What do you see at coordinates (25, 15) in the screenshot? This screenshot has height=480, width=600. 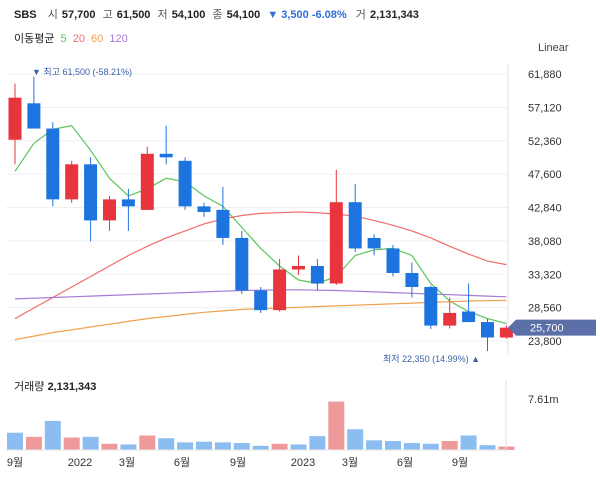 I see `ticker-symbol: SBS` at bounding box center [25, 15].